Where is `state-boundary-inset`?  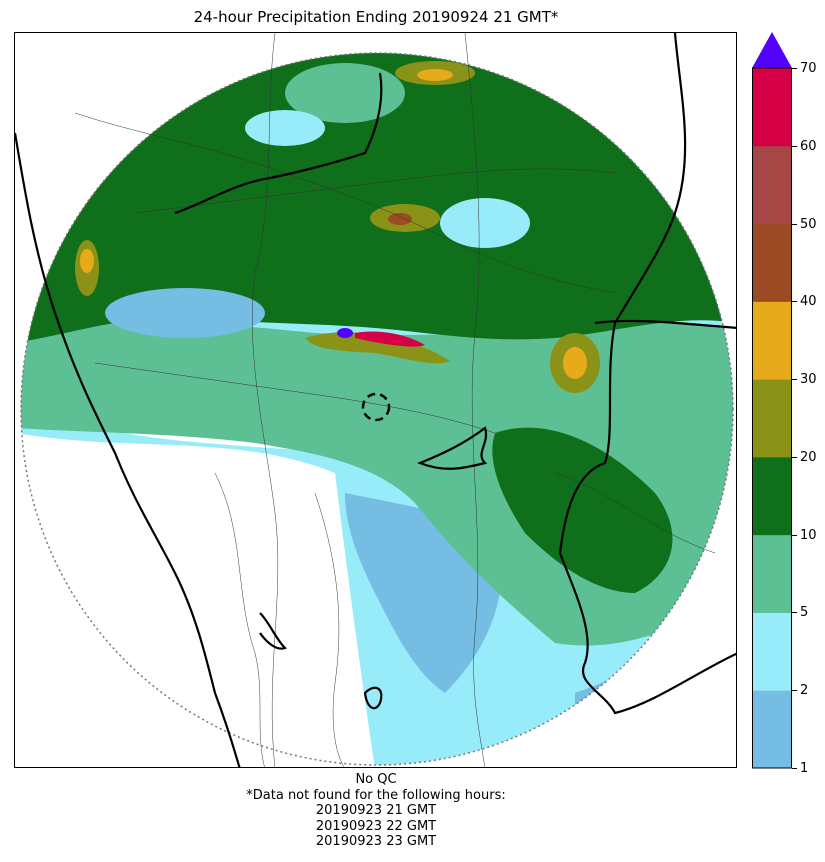
state-boundary-inset is located at coordinates (452, 448).